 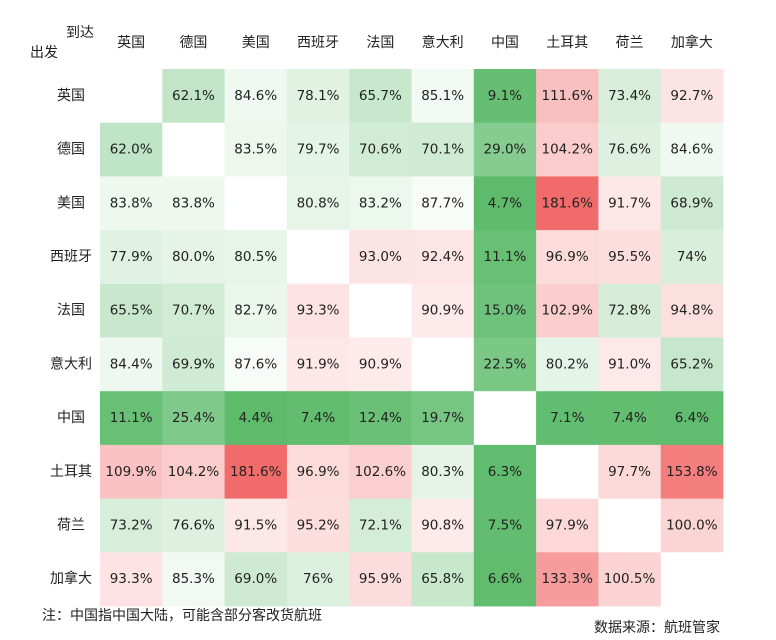 I want to click on cell-label-0-1: 62.1%, so click(x=193, y=96).